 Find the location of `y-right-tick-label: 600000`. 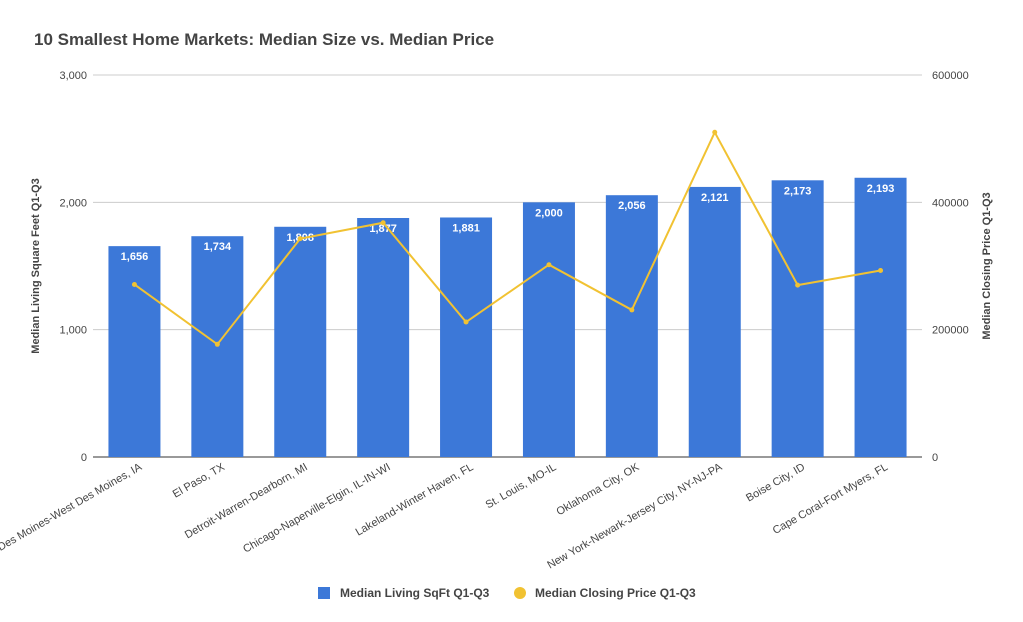

y-right-tick-label: 600000 is located at coordinates (950, 76).